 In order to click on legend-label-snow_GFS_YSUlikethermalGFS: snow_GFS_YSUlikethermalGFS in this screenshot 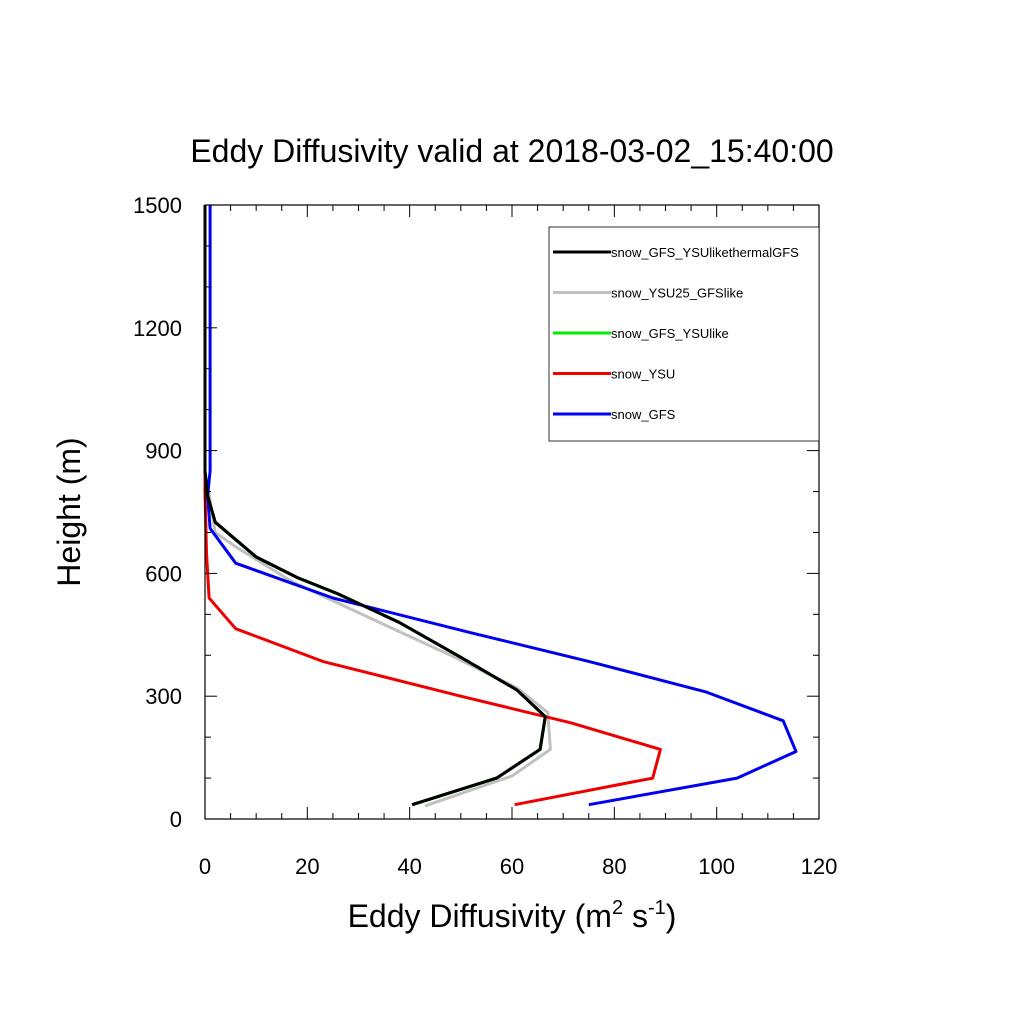, I will do `click(705, 252)`.